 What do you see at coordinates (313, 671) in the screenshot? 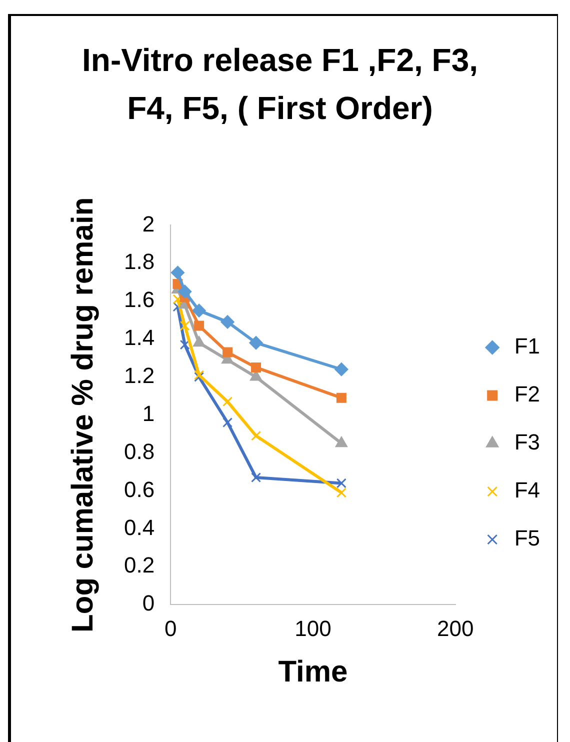
I see `x-axis-title: Time` at bounding box center [313, 671].